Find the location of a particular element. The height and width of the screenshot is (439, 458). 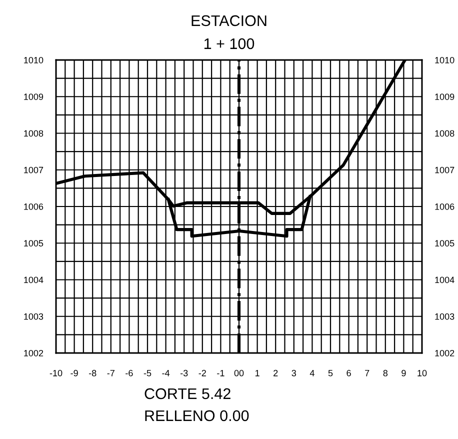

y-tick-label: 1002 is located at coordinates (34, 353).